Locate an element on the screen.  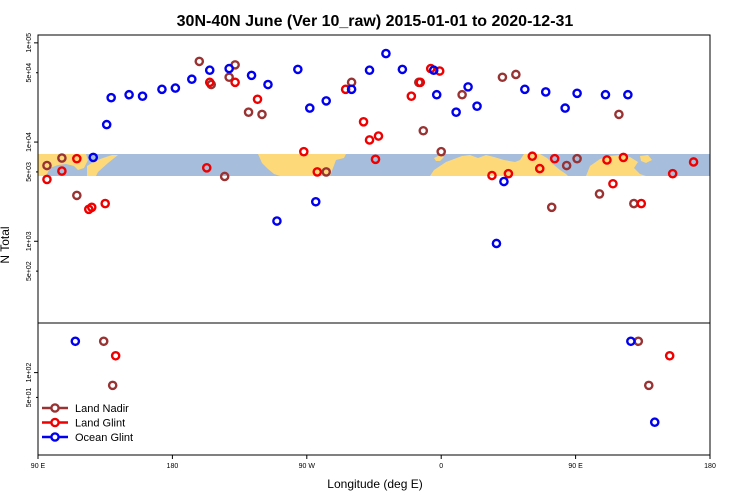
y-tick-label-upper-minor: 5e+02 is located at coordinates (29, 271).